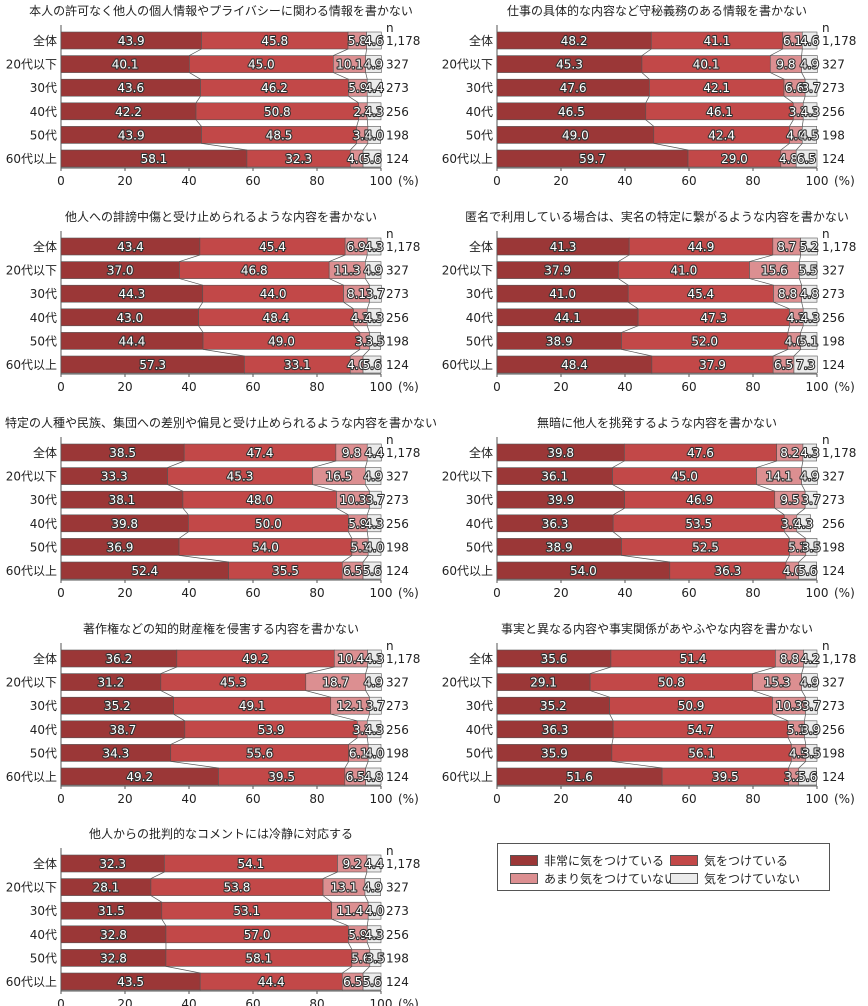  I want to click on data-label-over-60s-careful: 39.5, so click(281, 777).